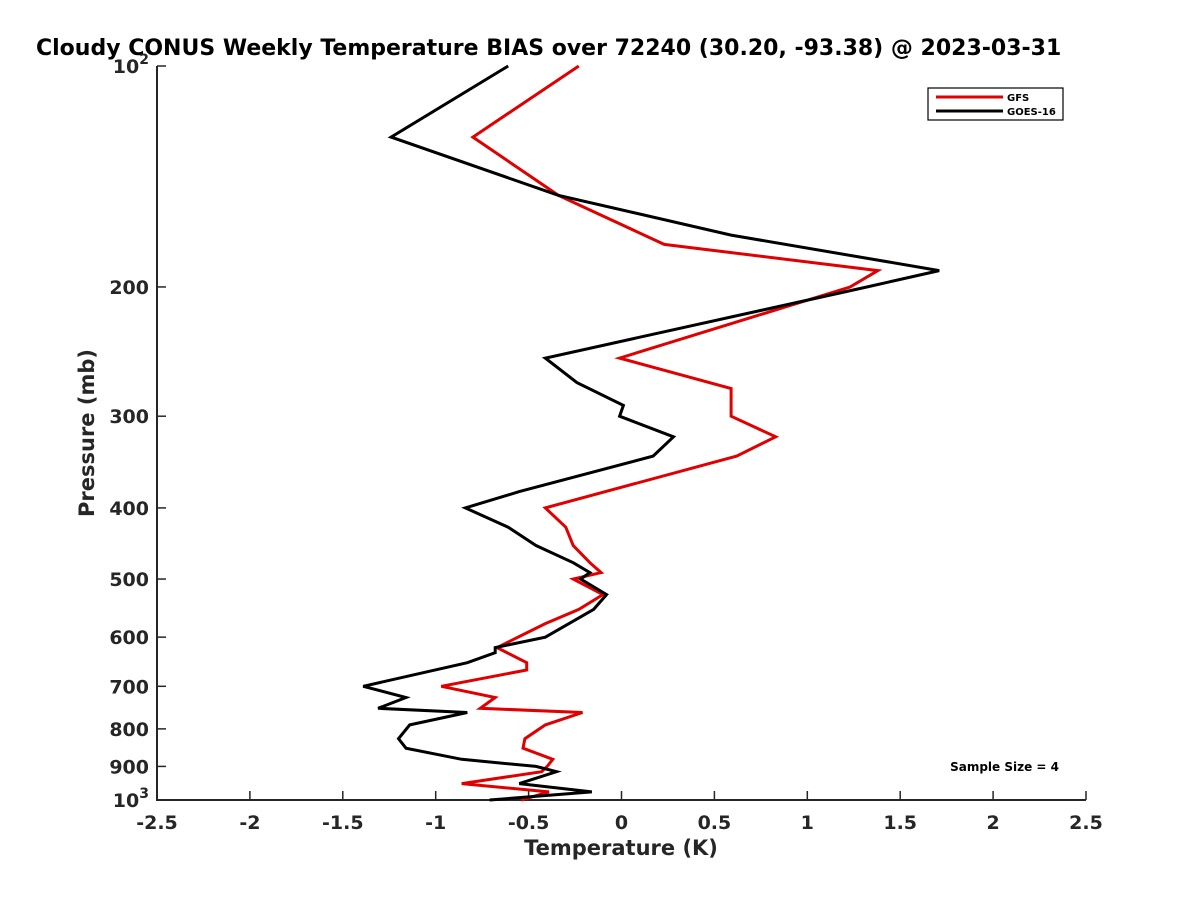 The image size is (1200, 900). Describe the element at coordinates (529, 823) in the screenshot. I see `x-tick-label: -0.5` at that location.